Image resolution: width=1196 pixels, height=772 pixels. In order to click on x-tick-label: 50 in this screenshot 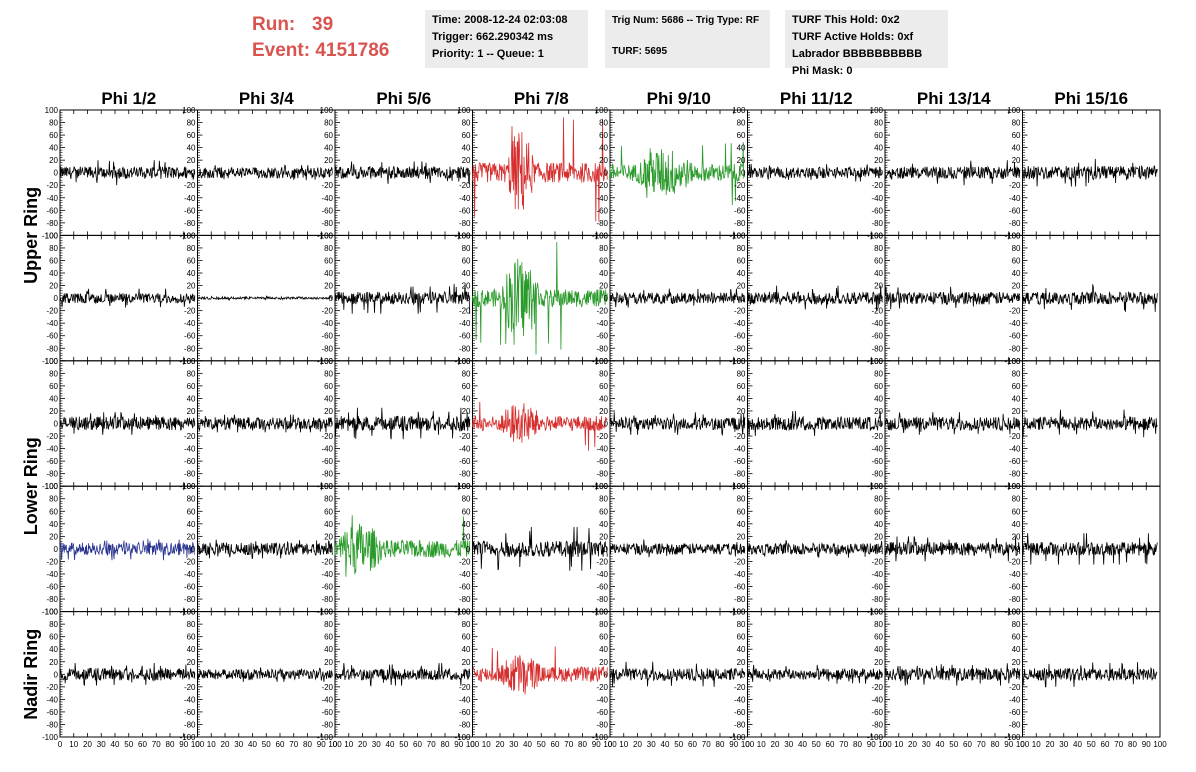, I will do `click(266, 744)`.